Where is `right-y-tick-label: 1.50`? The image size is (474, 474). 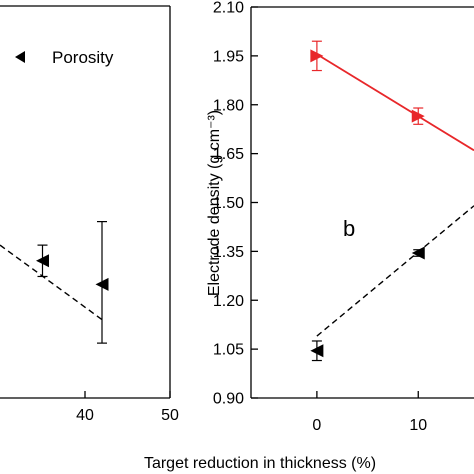 right-y-tick-label: 1.50 is located at coordinates (228, 203).